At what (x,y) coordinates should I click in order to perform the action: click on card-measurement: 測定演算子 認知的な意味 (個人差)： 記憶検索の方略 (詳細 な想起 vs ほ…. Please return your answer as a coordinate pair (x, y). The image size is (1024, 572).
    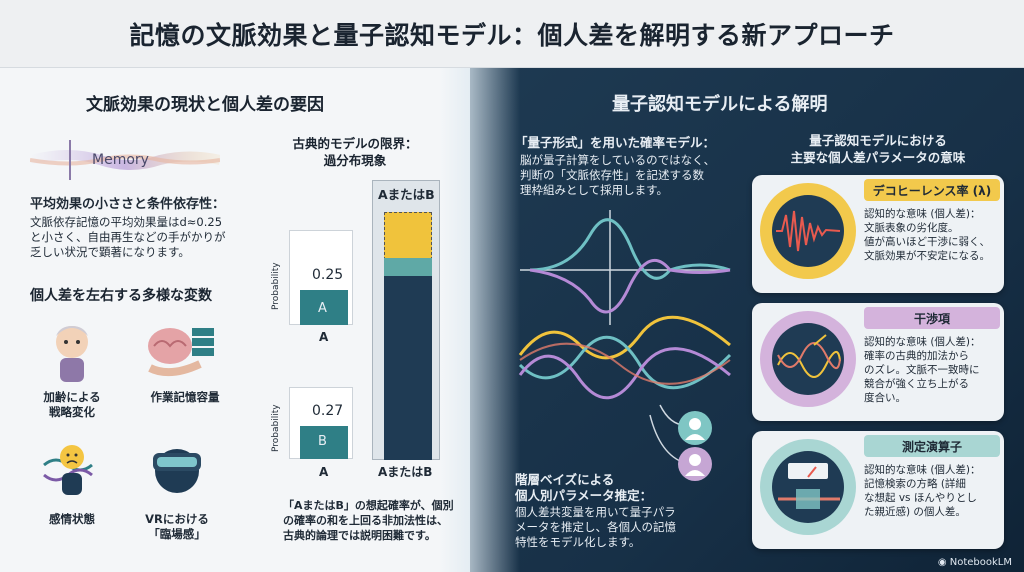
    Looking at the image, I should click on (878, 490).